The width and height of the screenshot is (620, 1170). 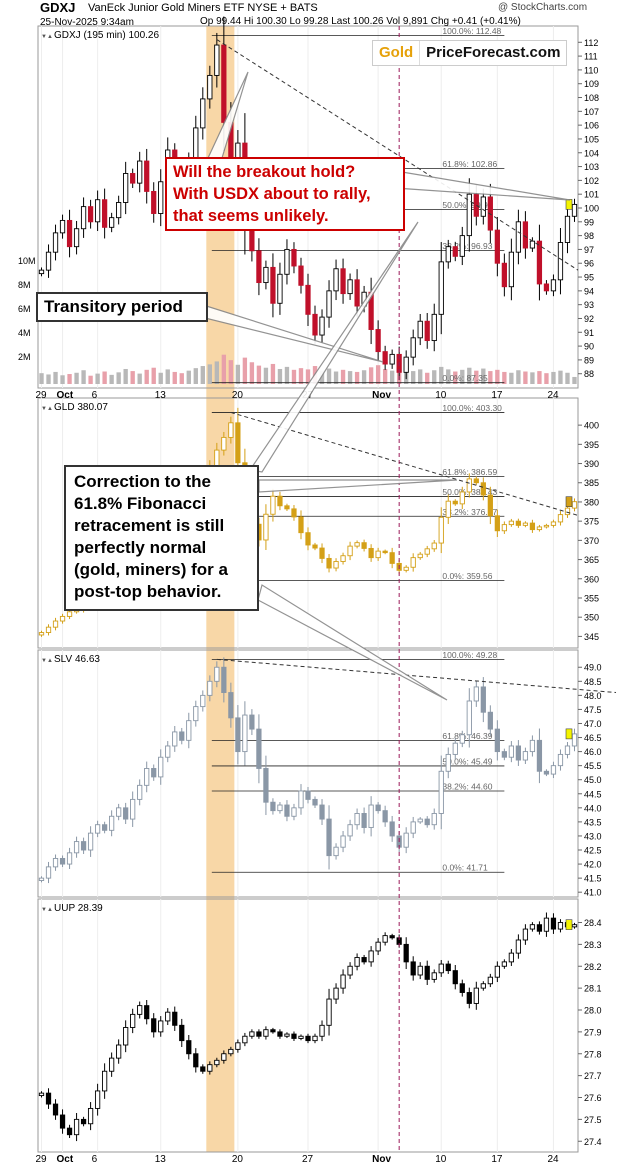 I want to click on trend-line, so click(x=397, y=155).